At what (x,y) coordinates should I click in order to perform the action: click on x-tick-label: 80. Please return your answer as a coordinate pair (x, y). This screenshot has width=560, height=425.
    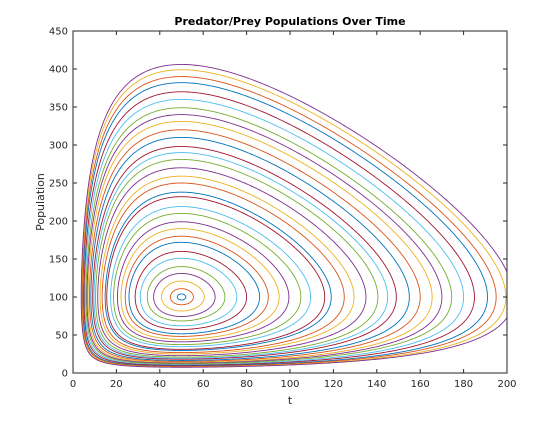
    Looking at the image, I should click on (246, 384).